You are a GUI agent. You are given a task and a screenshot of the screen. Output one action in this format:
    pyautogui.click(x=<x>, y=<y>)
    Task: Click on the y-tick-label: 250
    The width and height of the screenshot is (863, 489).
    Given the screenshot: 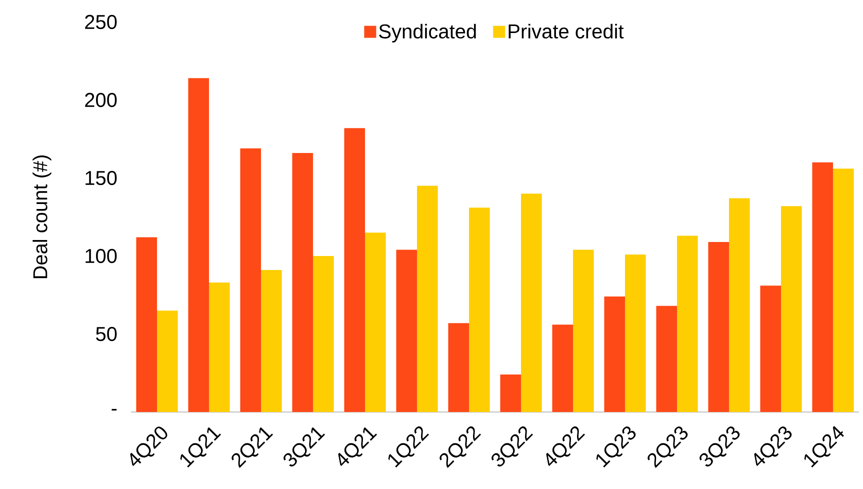 What is the action you would take?
    pyautogui.click(x=101, y=22)
    